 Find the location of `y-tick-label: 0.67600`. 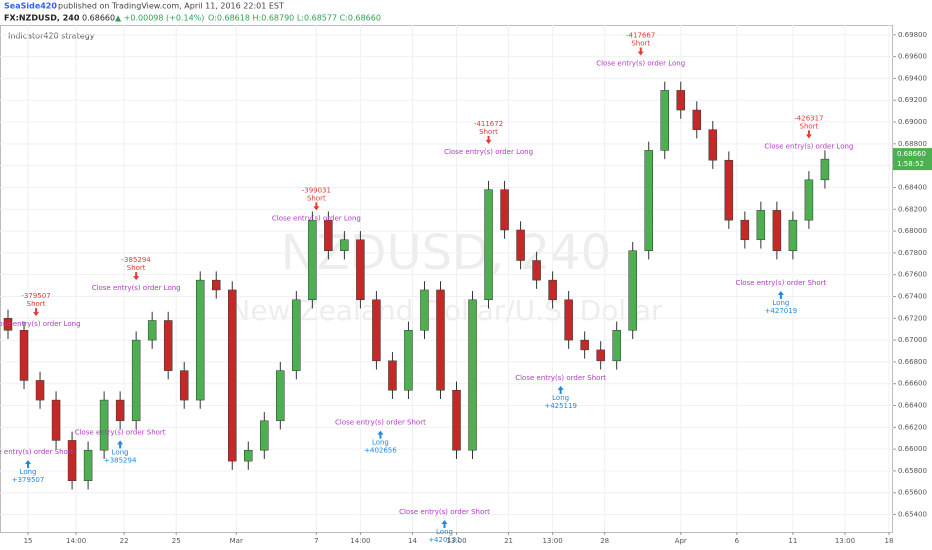

y-tick-label: 0.67600 is located at coordinates (912, 275).